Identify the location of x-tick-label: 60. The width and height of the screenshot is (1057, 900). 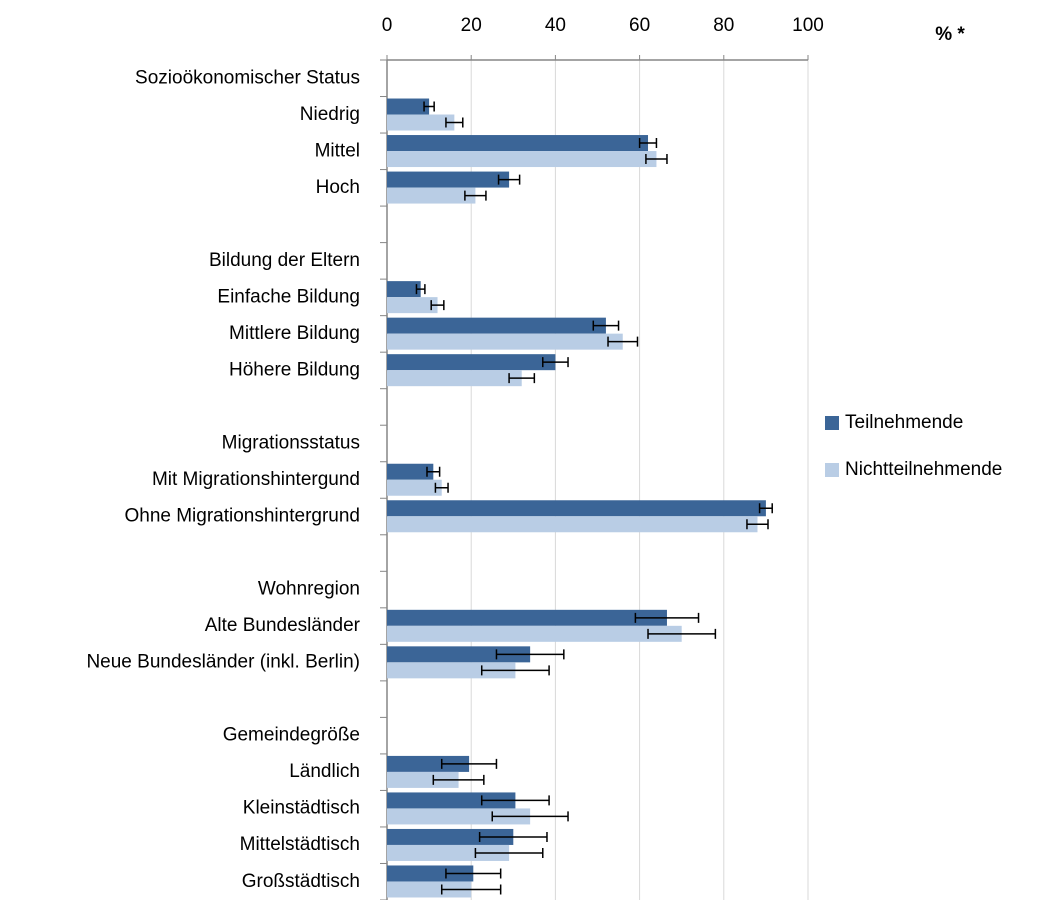
(639, 25).